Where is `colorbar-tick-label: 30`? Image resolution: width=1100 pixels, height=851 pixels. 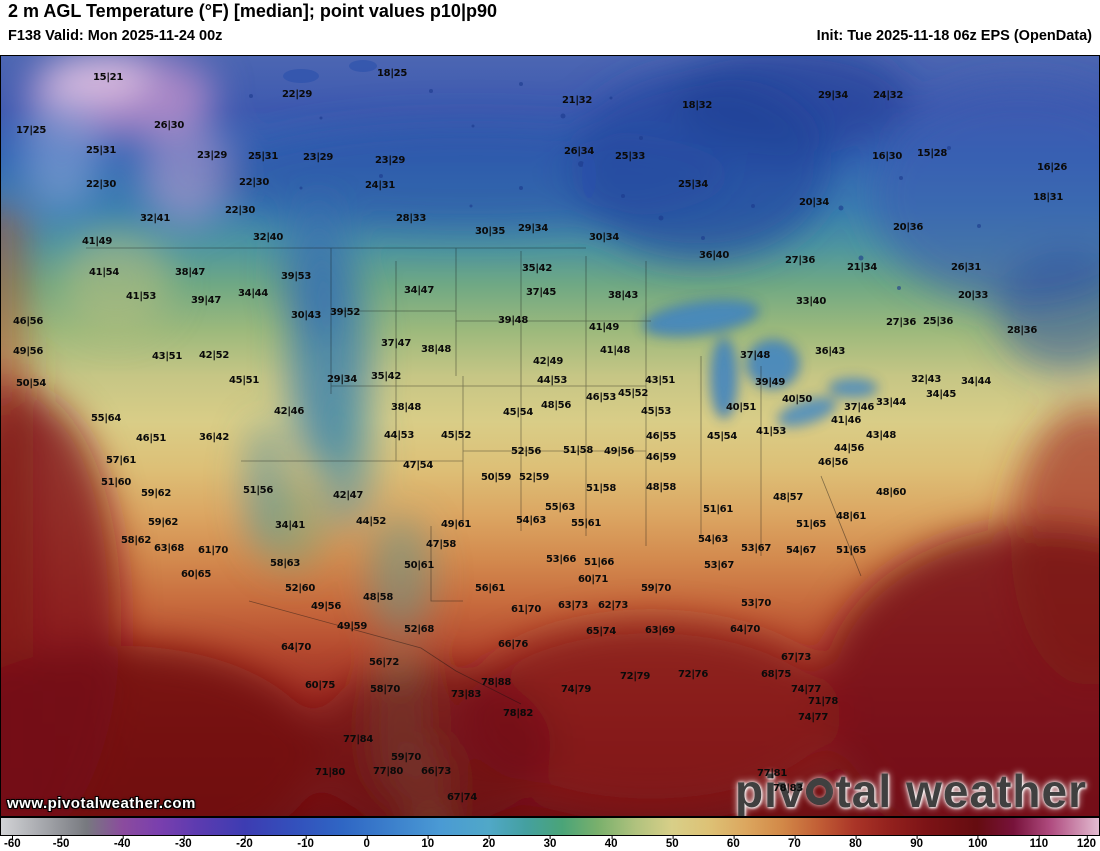 colorbar-tick-label: 30 is located at coordinates (550, 843).